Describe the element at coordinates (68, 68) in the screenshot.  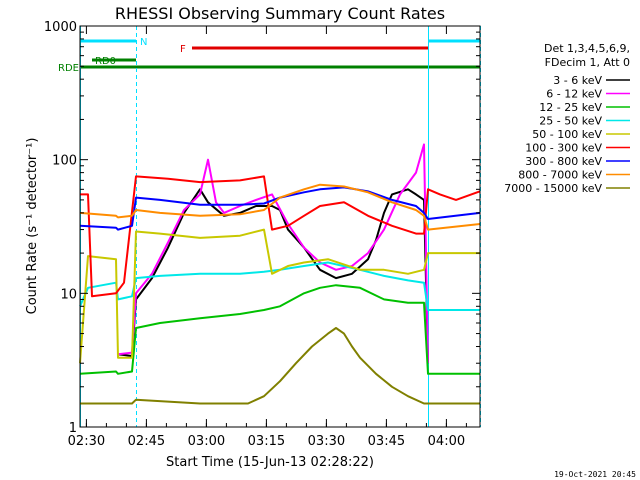
I see `flag-label-rde: RDE` at that location.